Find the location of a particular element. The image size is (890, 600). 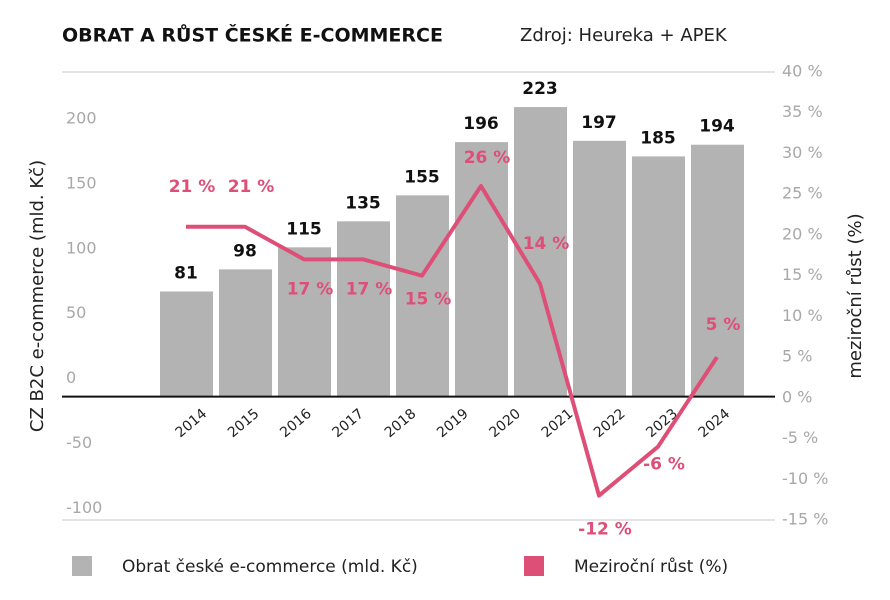

growth-value-label: 5 % is located at coordinates (723, 325).